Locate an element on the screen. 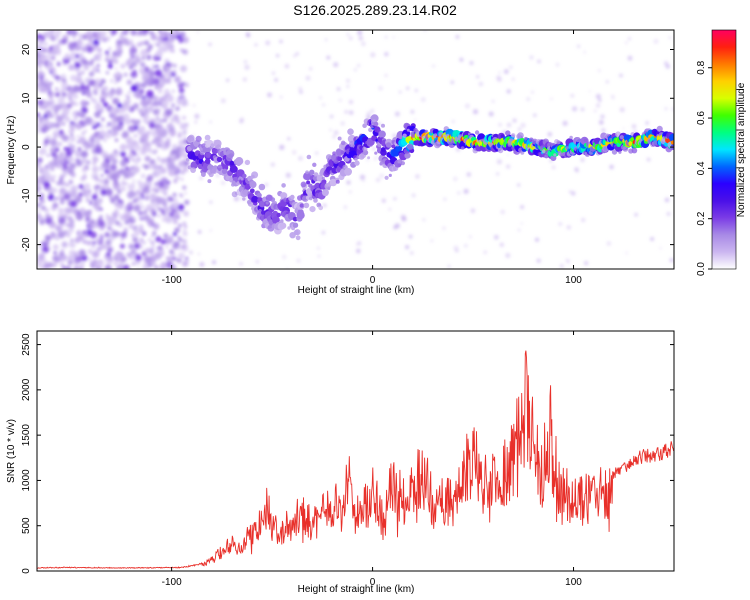  colorbar-label: Normalized spectral amplitude is located at coordinates (741, 149).